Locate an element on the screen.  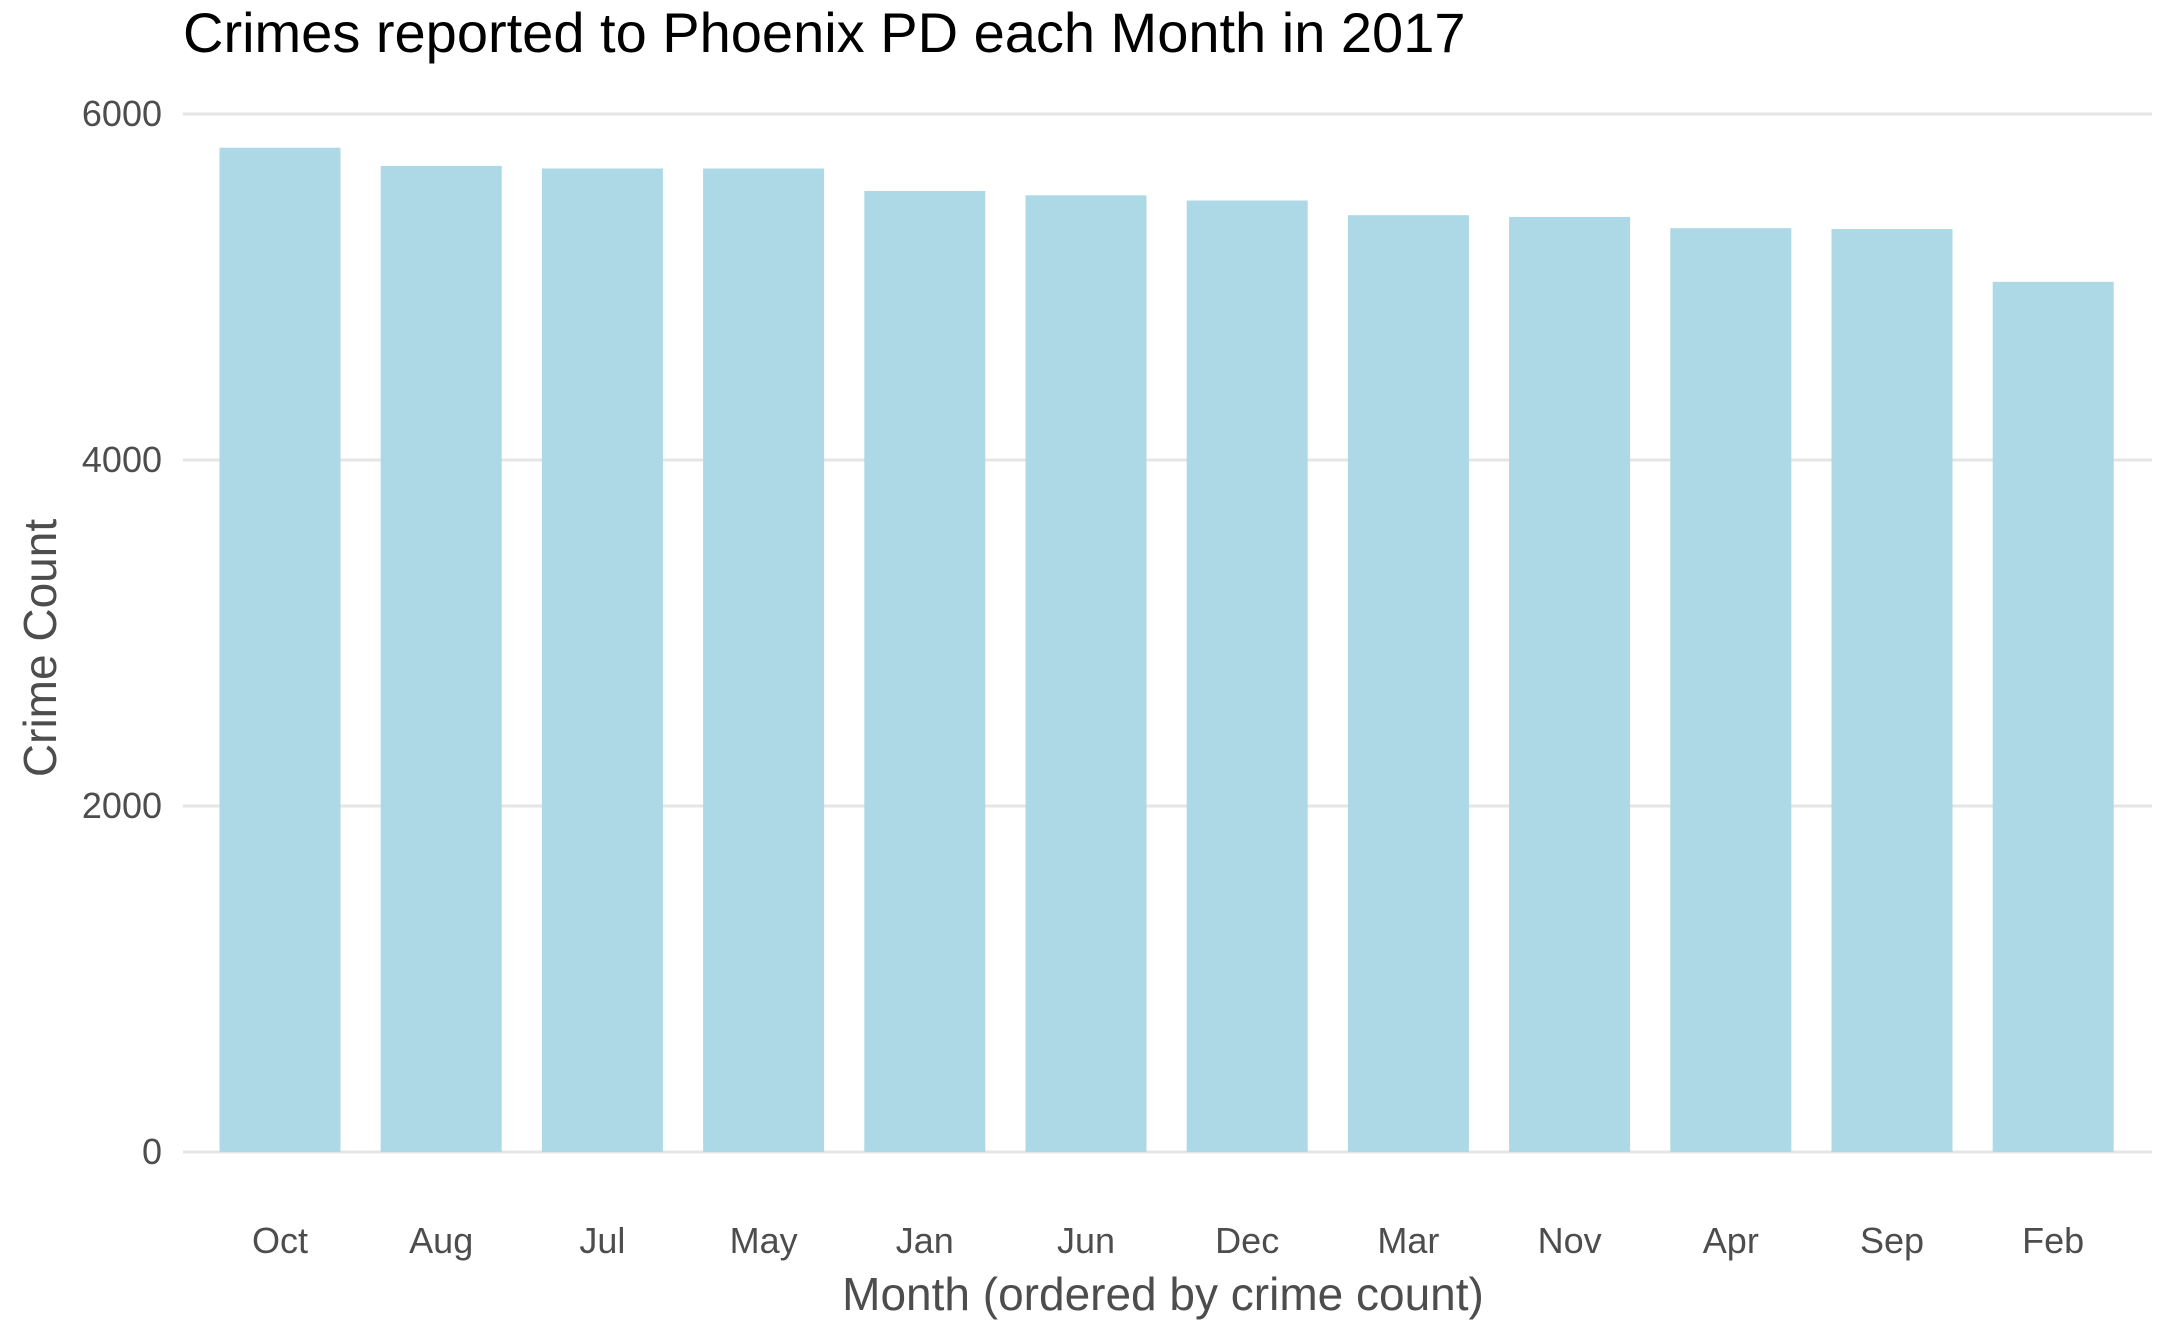
x-tick-label-aug: Aug is located at coordinates (441, 1240).